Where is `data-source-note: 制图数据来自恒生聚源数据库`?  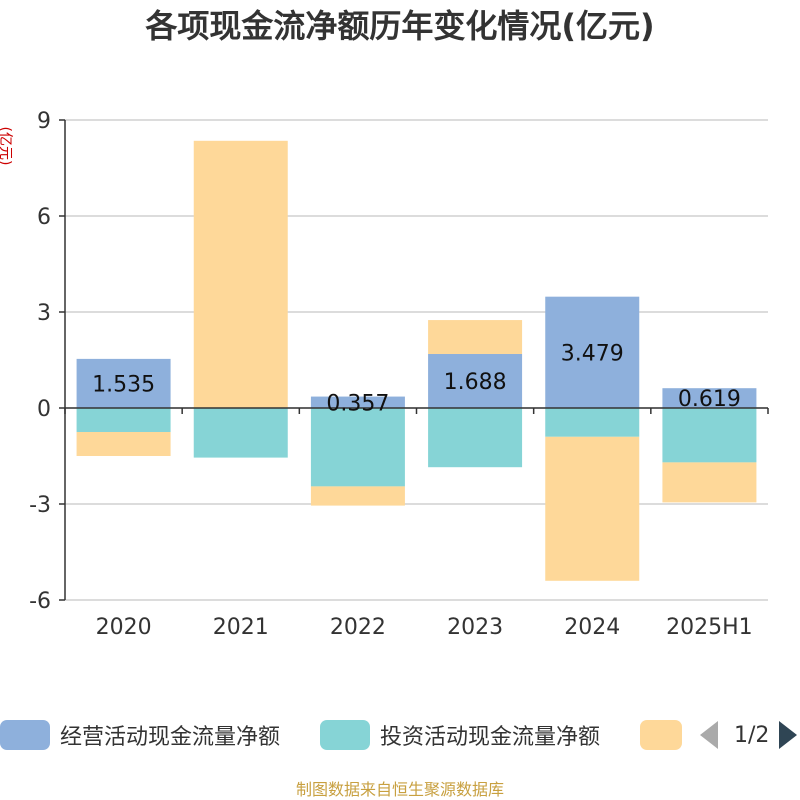 data-source-note: 制图数据来自恒生聚源数据库 is located at coordinates (399, 789).